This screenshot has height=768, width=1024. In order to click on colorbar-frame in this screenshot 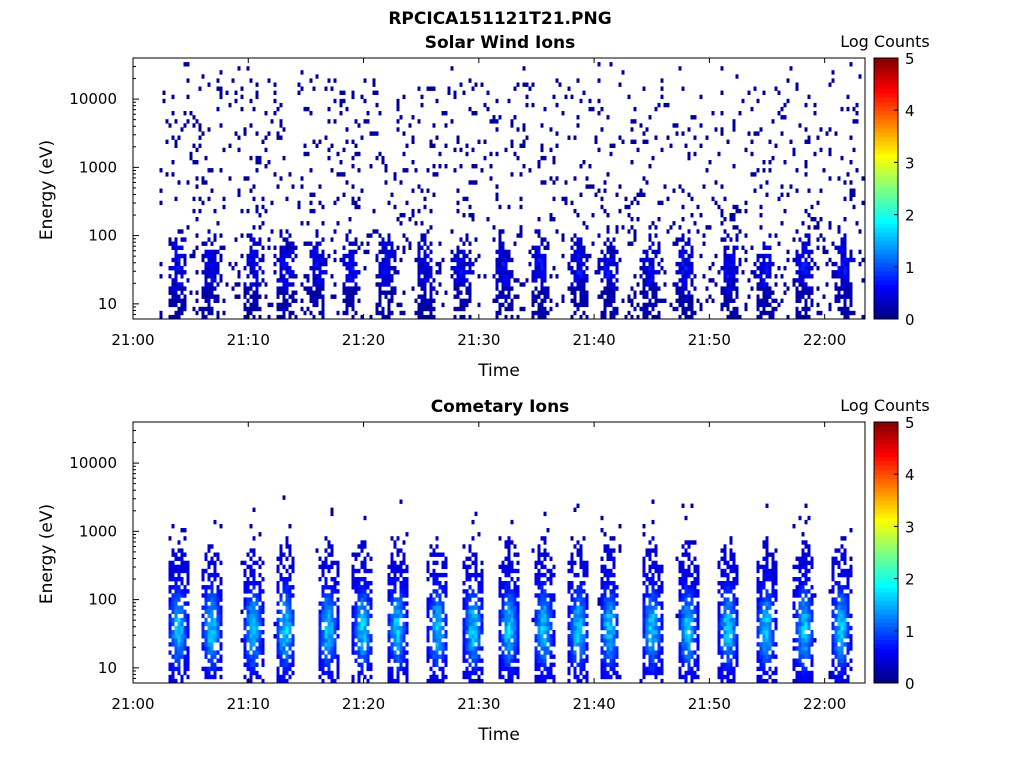, I will do `click(886, 188)`.